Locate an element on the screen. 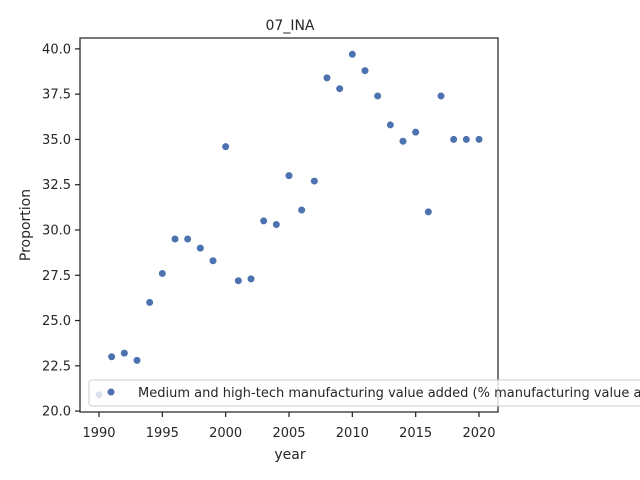  x-tick-label: 2020 is located at coordinates (478, 433).